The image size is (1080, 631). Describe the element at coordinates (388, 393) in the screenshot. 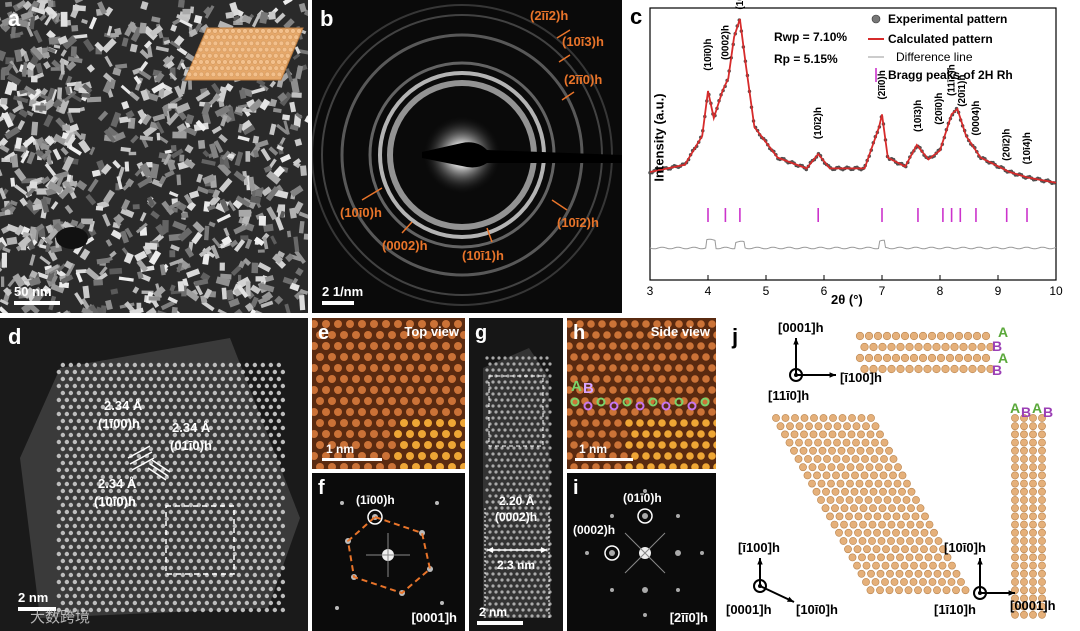

I see `panel-e: e Top view 1 nm` at that location.